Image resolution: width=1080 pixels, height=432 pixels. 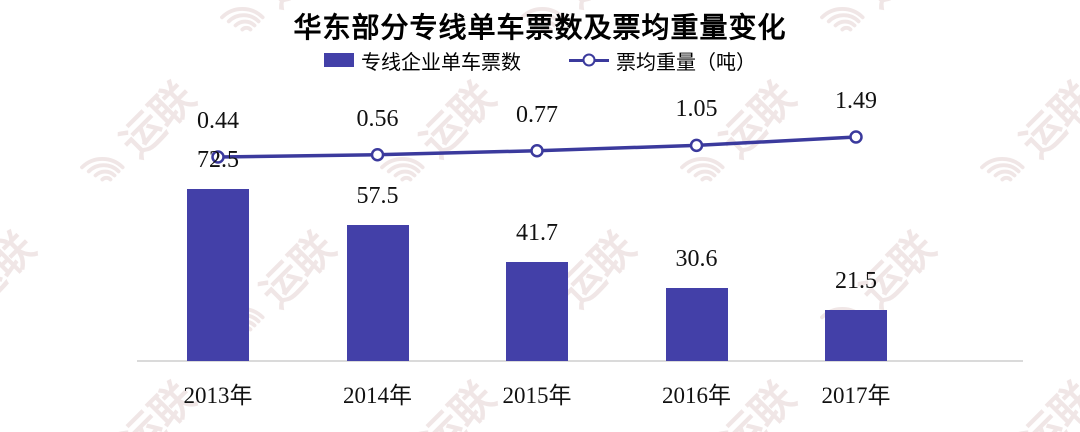 I want to click on line-value-label: 1.49, so click(x=856, y=101).